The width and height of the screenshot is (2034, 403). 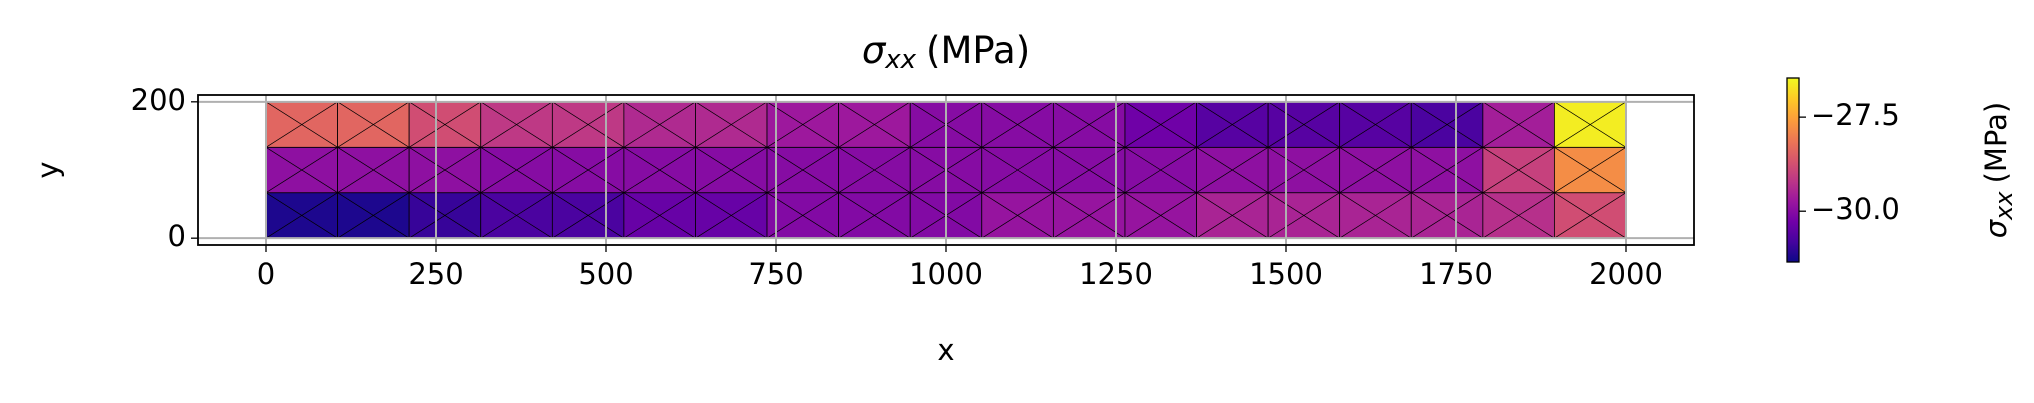 I want to click on colorbar-label: σxx (MPa), so click(x=1998, y=170).